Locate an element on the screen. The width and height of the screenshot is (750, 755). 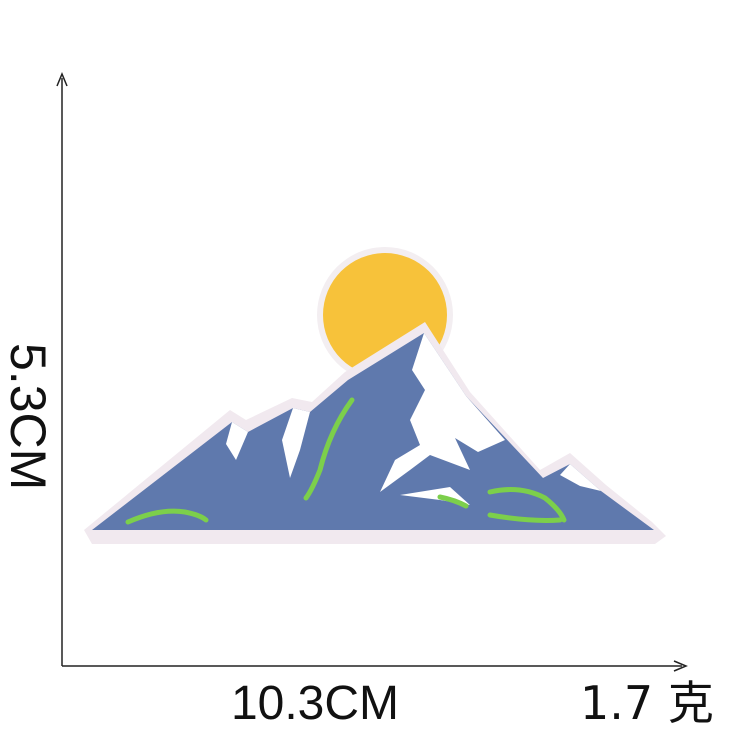
snow-caps is located at coordinates (413, 419).